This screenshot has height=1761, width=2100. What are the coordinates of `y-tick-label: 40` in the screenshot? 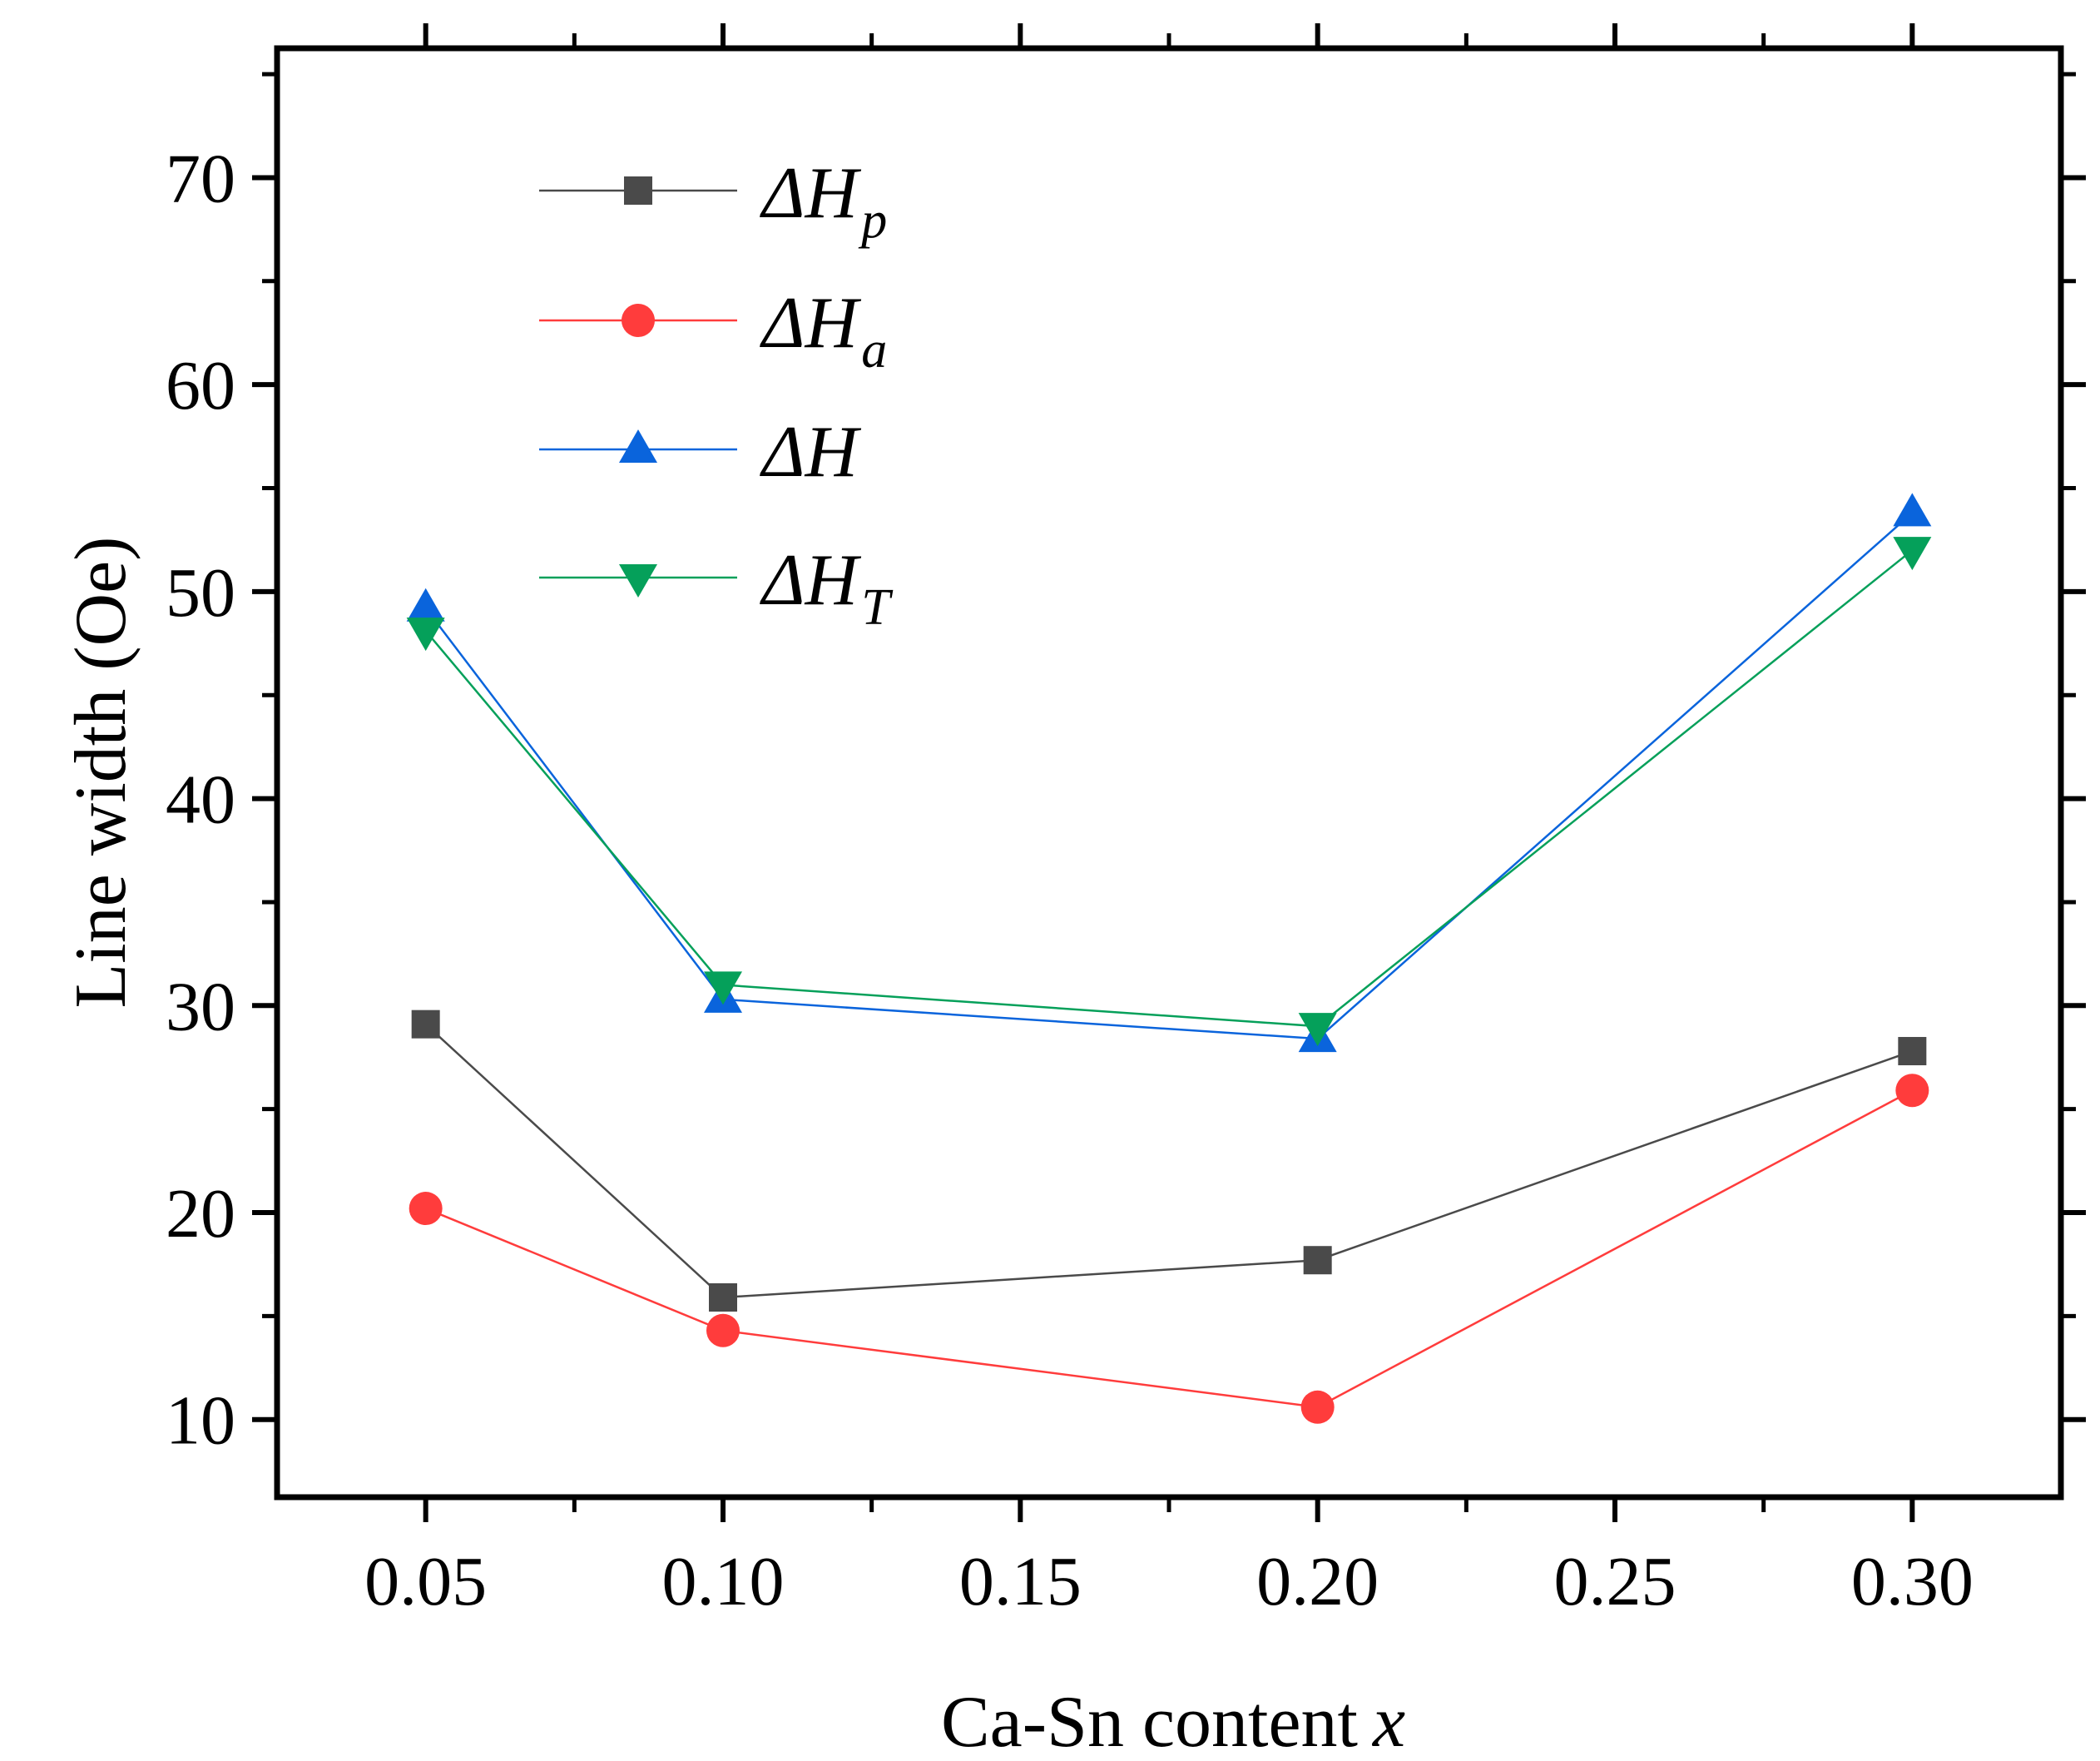 It's located at (200, 800).